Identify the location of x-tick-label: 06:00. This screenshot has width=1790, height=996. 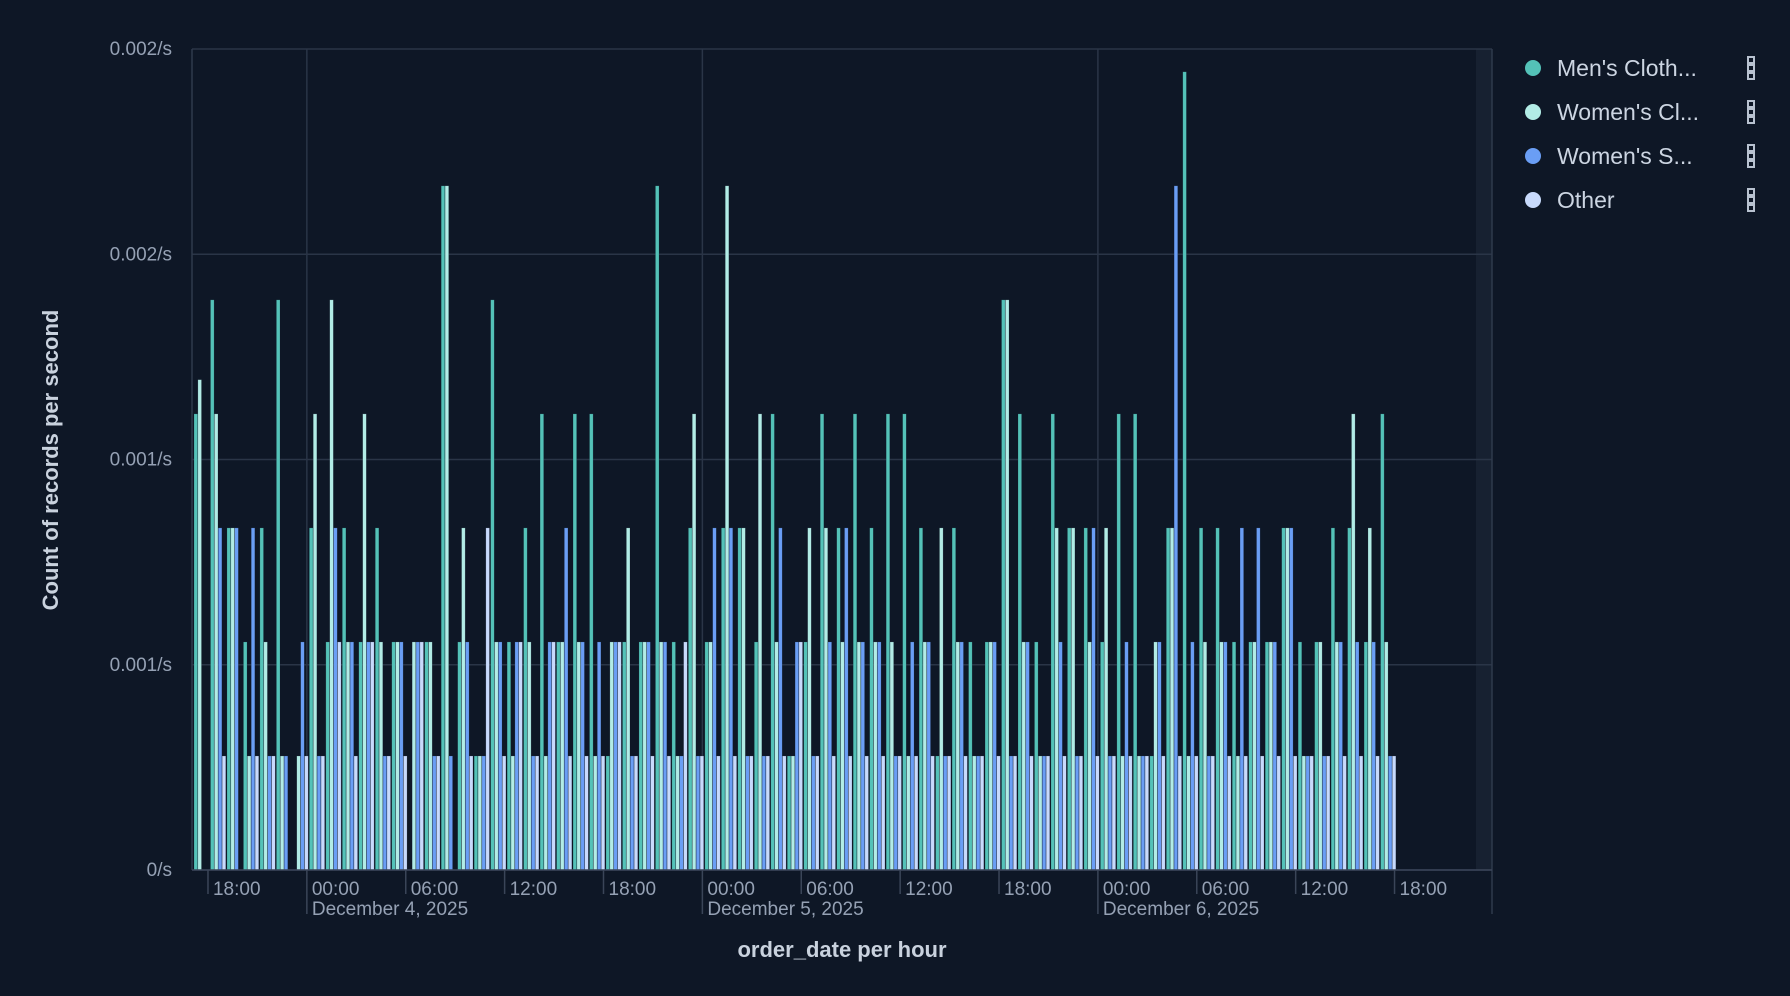
(1226, 889).